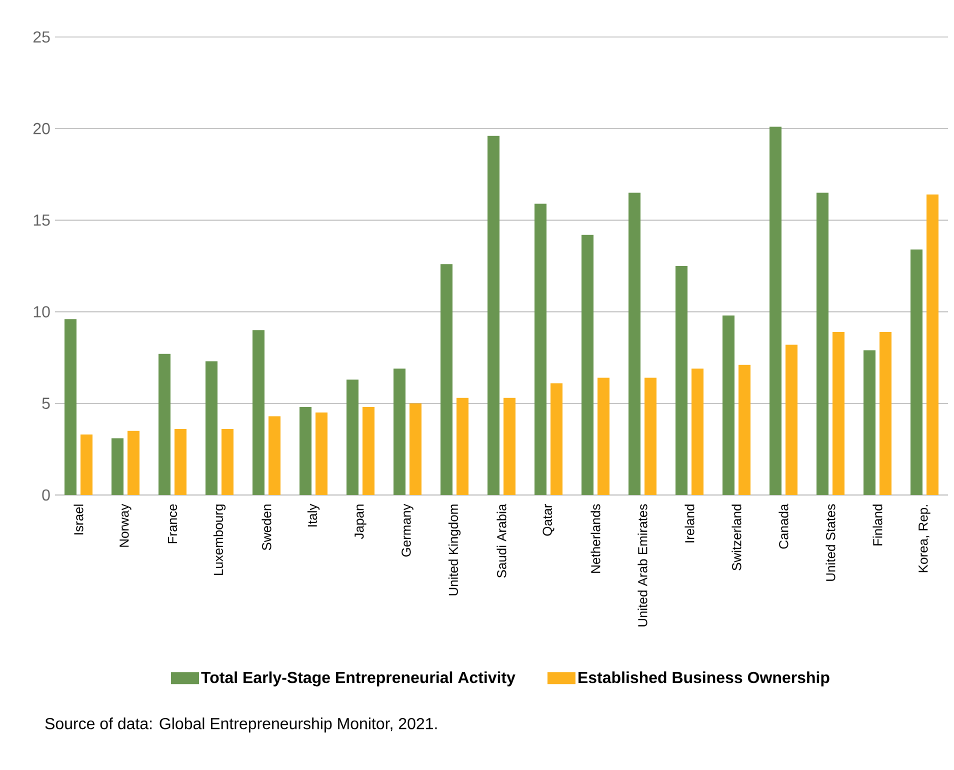 The image size is (954, 770). I want to click on y-tick-label: 0, so click(46, 495).